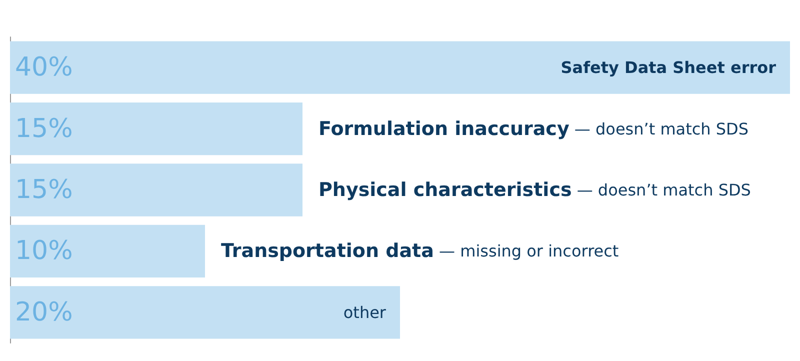 This screenshot has width=800, height=361. I want to click on y-tick-label: Safety Data Sheet error, so click(668, 68).